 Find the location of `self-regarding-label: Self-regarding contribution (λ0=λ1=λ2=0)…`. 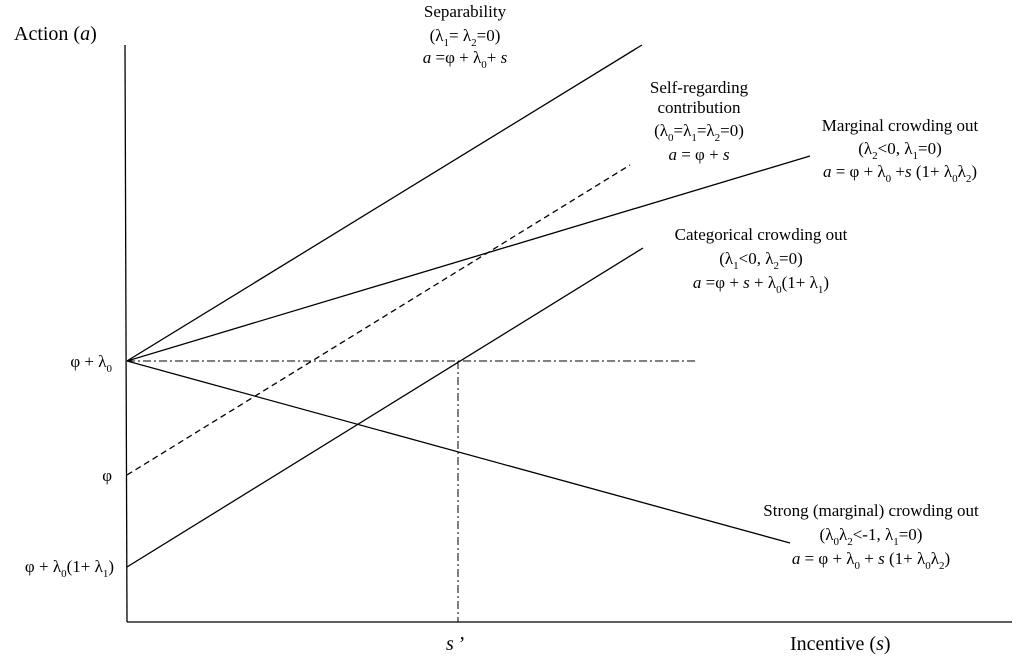

self-regarding-label: Self-regarding contribution (λ0=λ1=λ2=0)… is located at coordinates (699, 121).